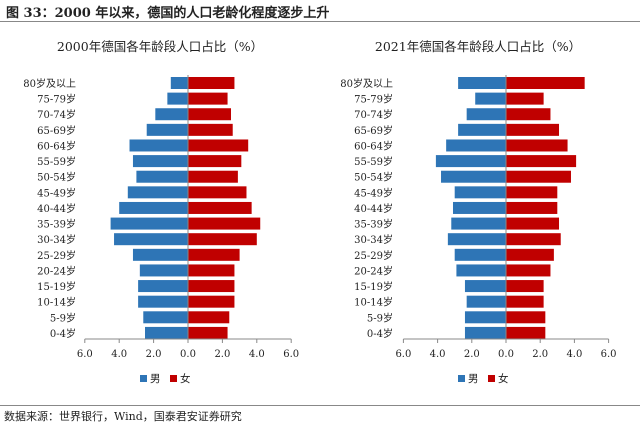 The image size is (640, 424). I want to click on category-label: 60-64岁, so click(373, 145).